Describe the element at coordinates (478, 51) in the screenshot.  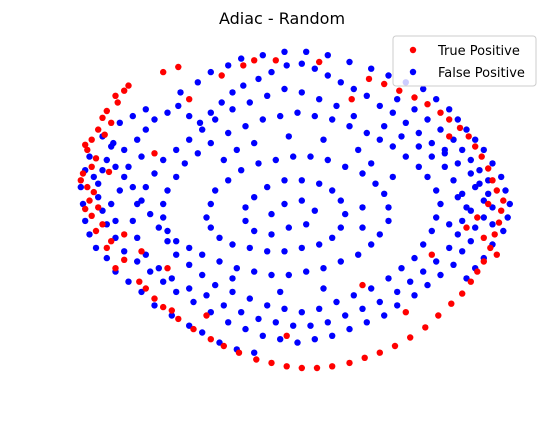
I see `legend-label-true-positive: True Positive` at that location.